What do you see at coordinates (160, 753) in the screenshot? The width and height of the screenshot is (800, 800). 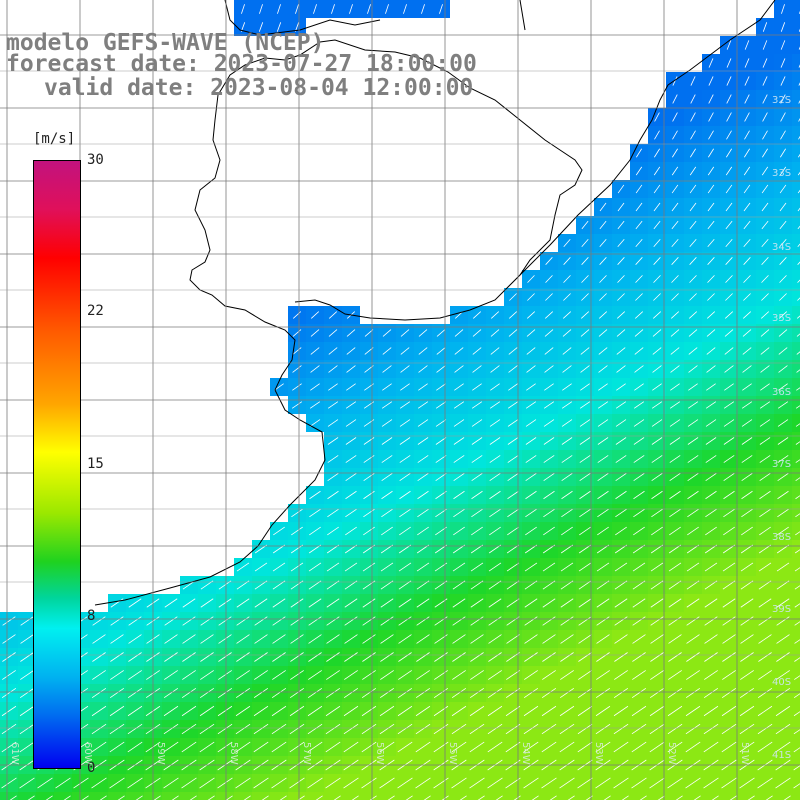 I see `lon-label: 59W` at bounding box center [160, 753].